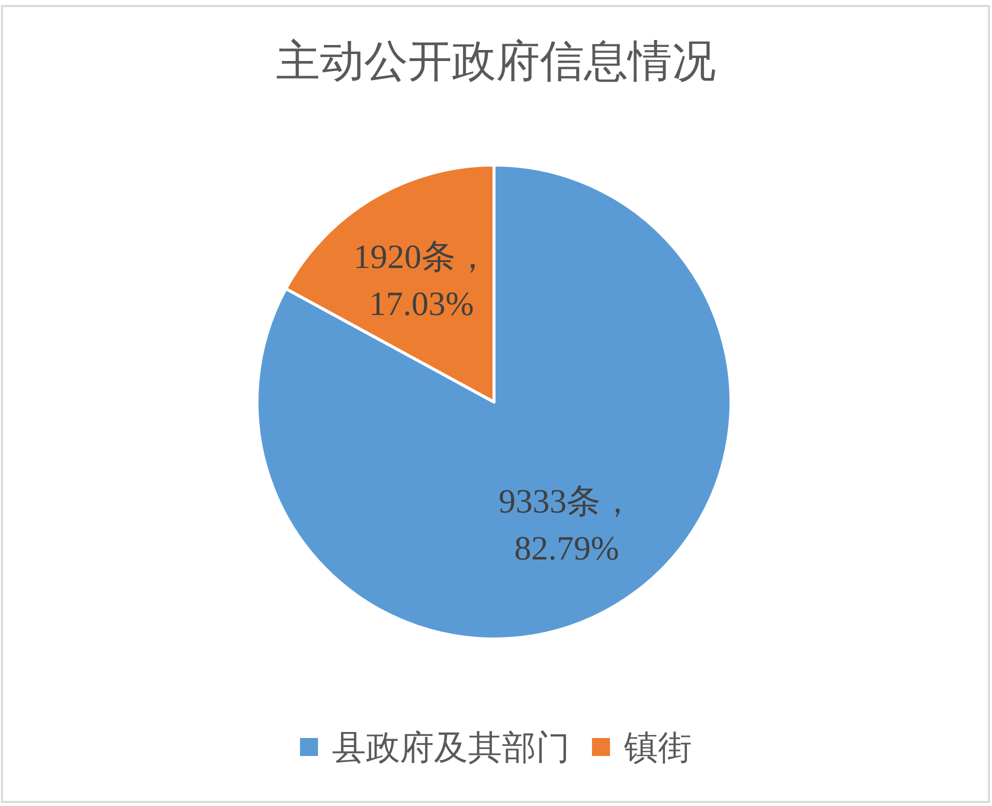 Image resolution: width=992 pixels, height=806 pixels. Describe the element at coordinates (657, 749) in the screenshot. I see `legend-label: 镇街` at that location.